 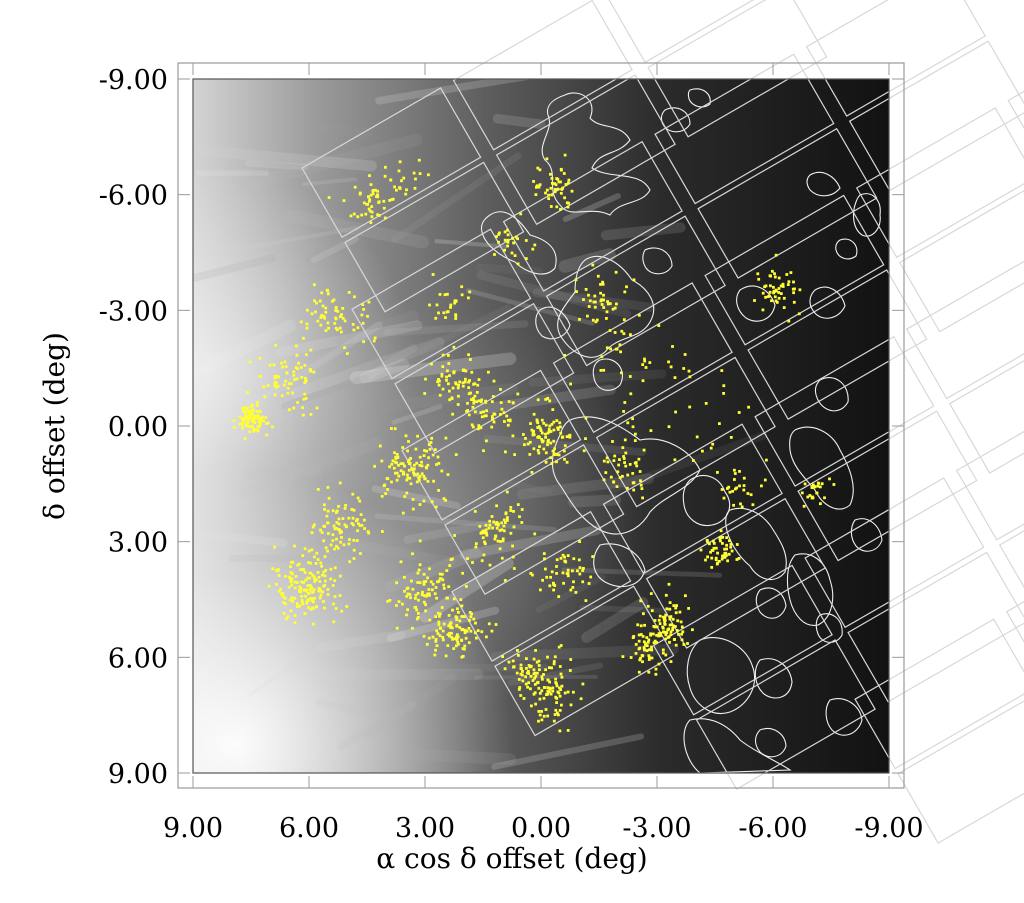 What do you see at coordinates (518, 243) in the screenshot?
I see `contour-line` at bounding box center [518, 243].